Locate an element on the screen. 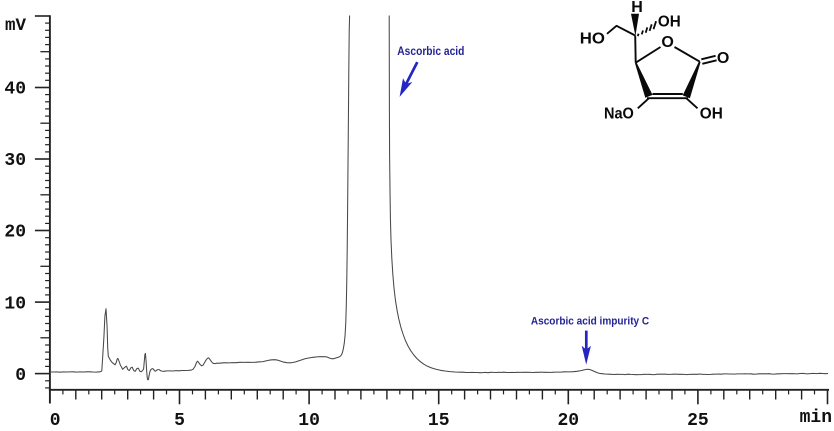  svg-text: Ascorbic acid impurity C is located at coordinates (590, 321).